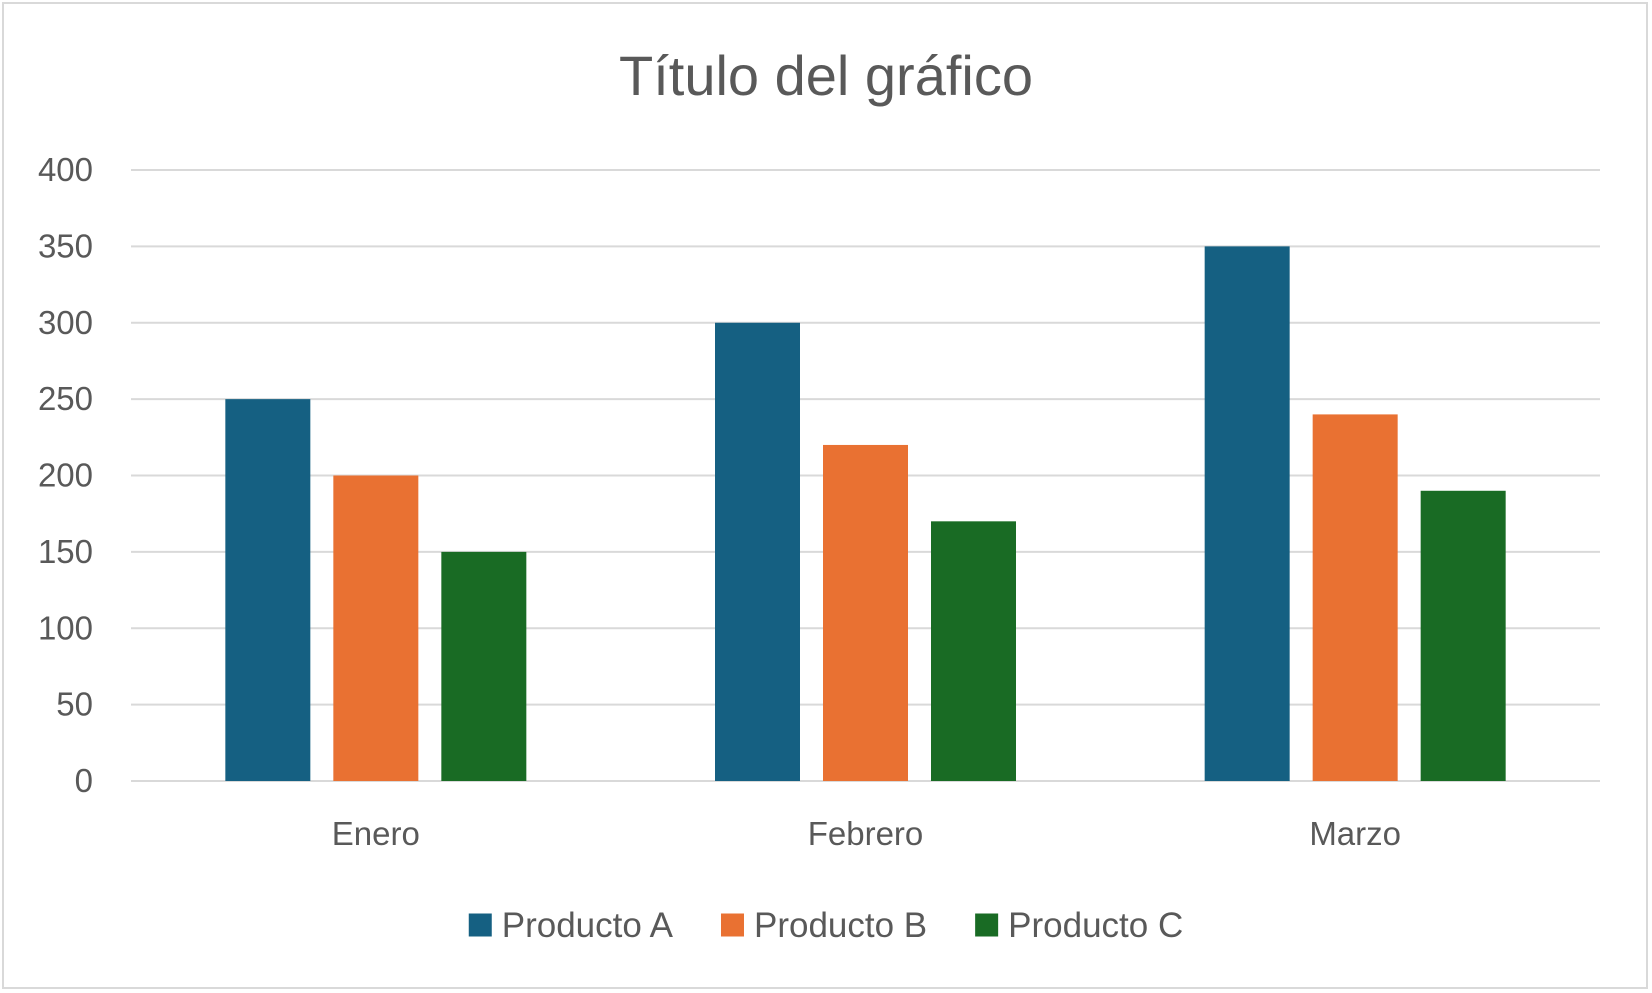 The width and height of the screenshot is (1652, 993). What do you see at coordinates (757, 551) in the screenshot?
I see `bar-producto-a-febrero` at bounding box center [757, 551].